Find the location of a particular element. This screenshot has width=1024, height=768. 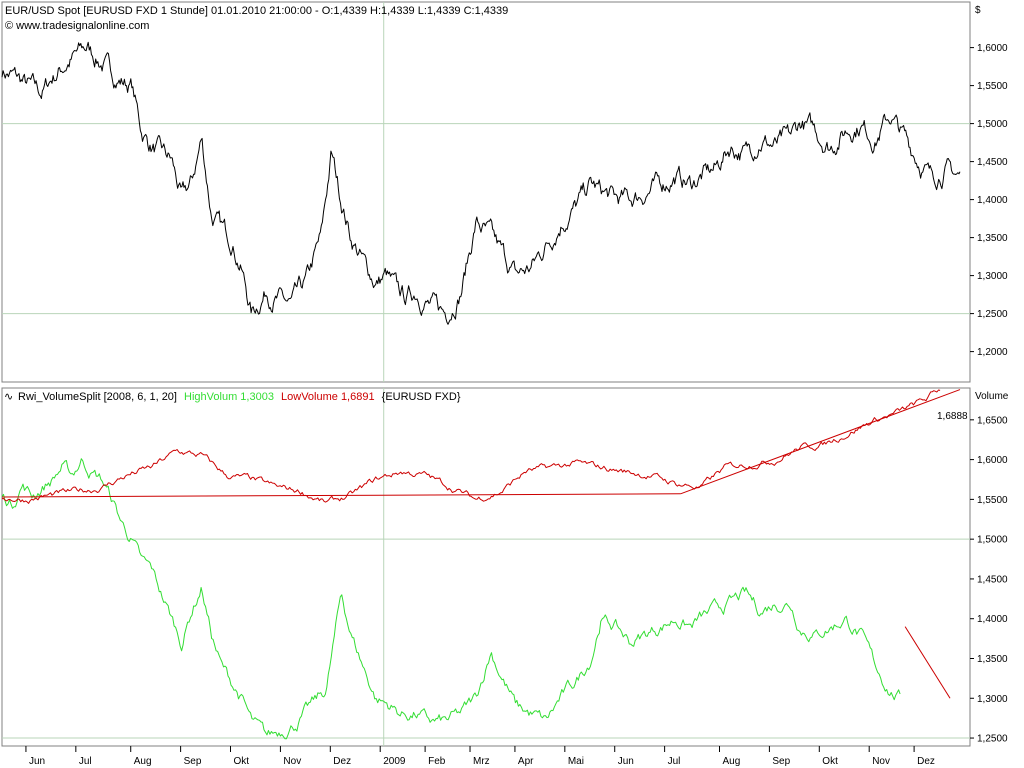

y-tick-label: 1,2000 is located at coordinates (992, 352).